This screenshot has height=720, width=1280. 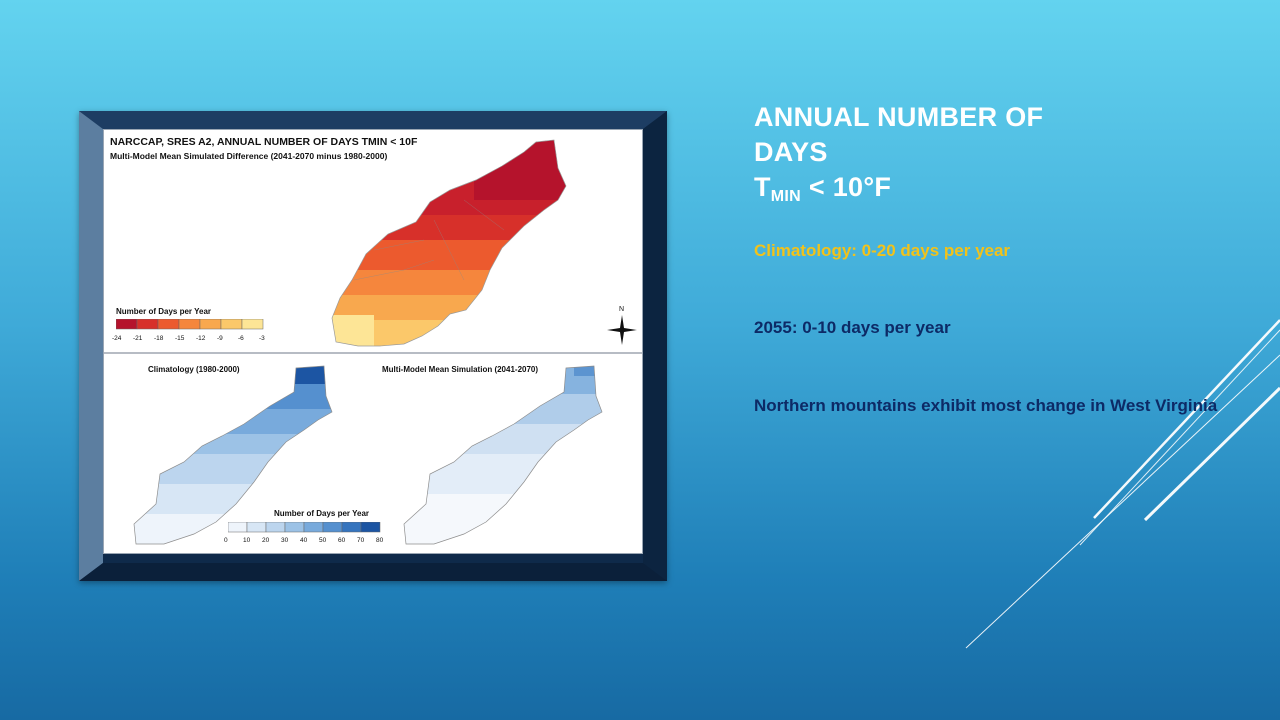 I want to click on title-t: T, so click(x=762, y=187).